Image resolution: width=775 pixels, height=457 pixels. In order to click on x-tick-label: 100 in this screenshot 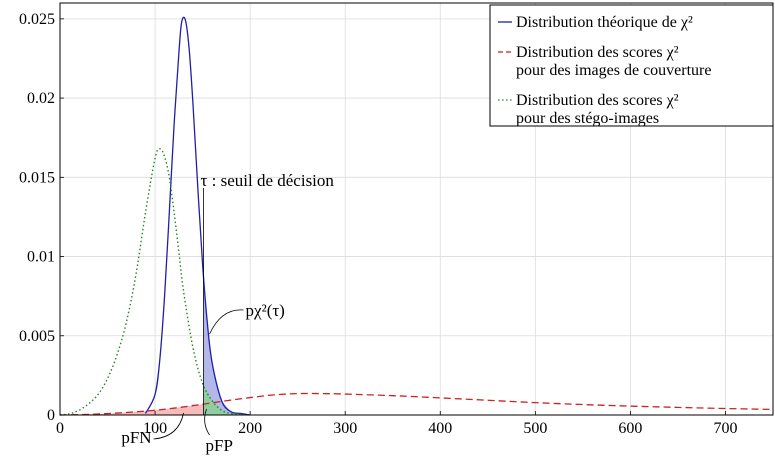, I will do `click(155, 428)`.